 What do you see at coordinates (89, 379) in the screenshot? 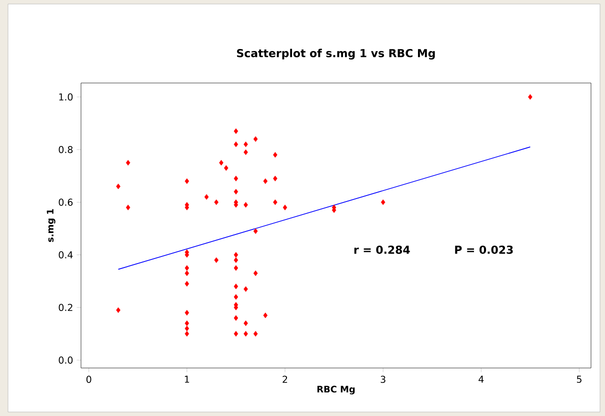
I see `x-tick-label: 0` at bounding box center [89, 379].